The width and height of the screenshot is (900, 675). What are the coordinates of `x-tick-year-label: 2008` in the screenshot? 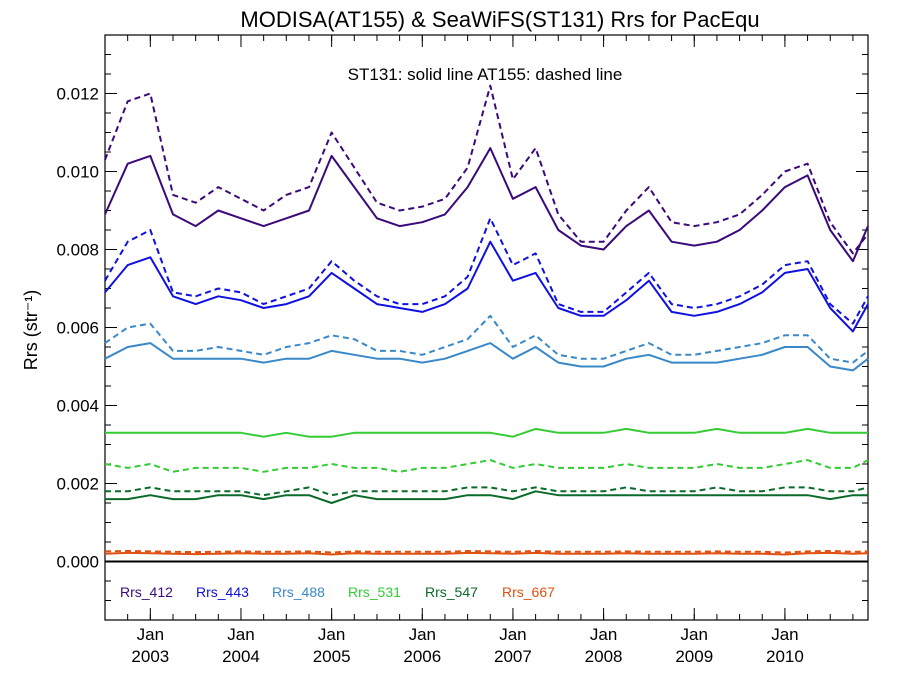 It's located at (604, 656).